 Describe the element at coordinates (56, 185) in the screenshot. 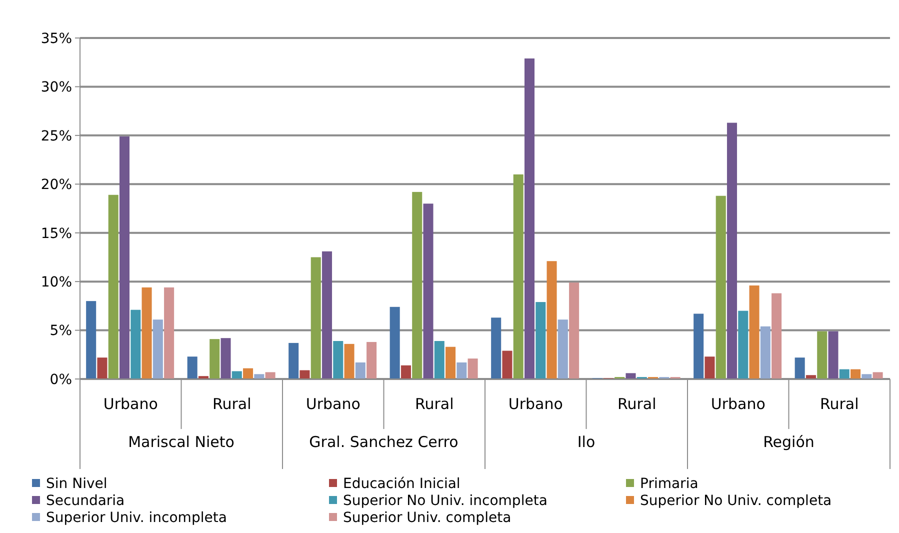

I see `y-tick-label: 20%` at that location.